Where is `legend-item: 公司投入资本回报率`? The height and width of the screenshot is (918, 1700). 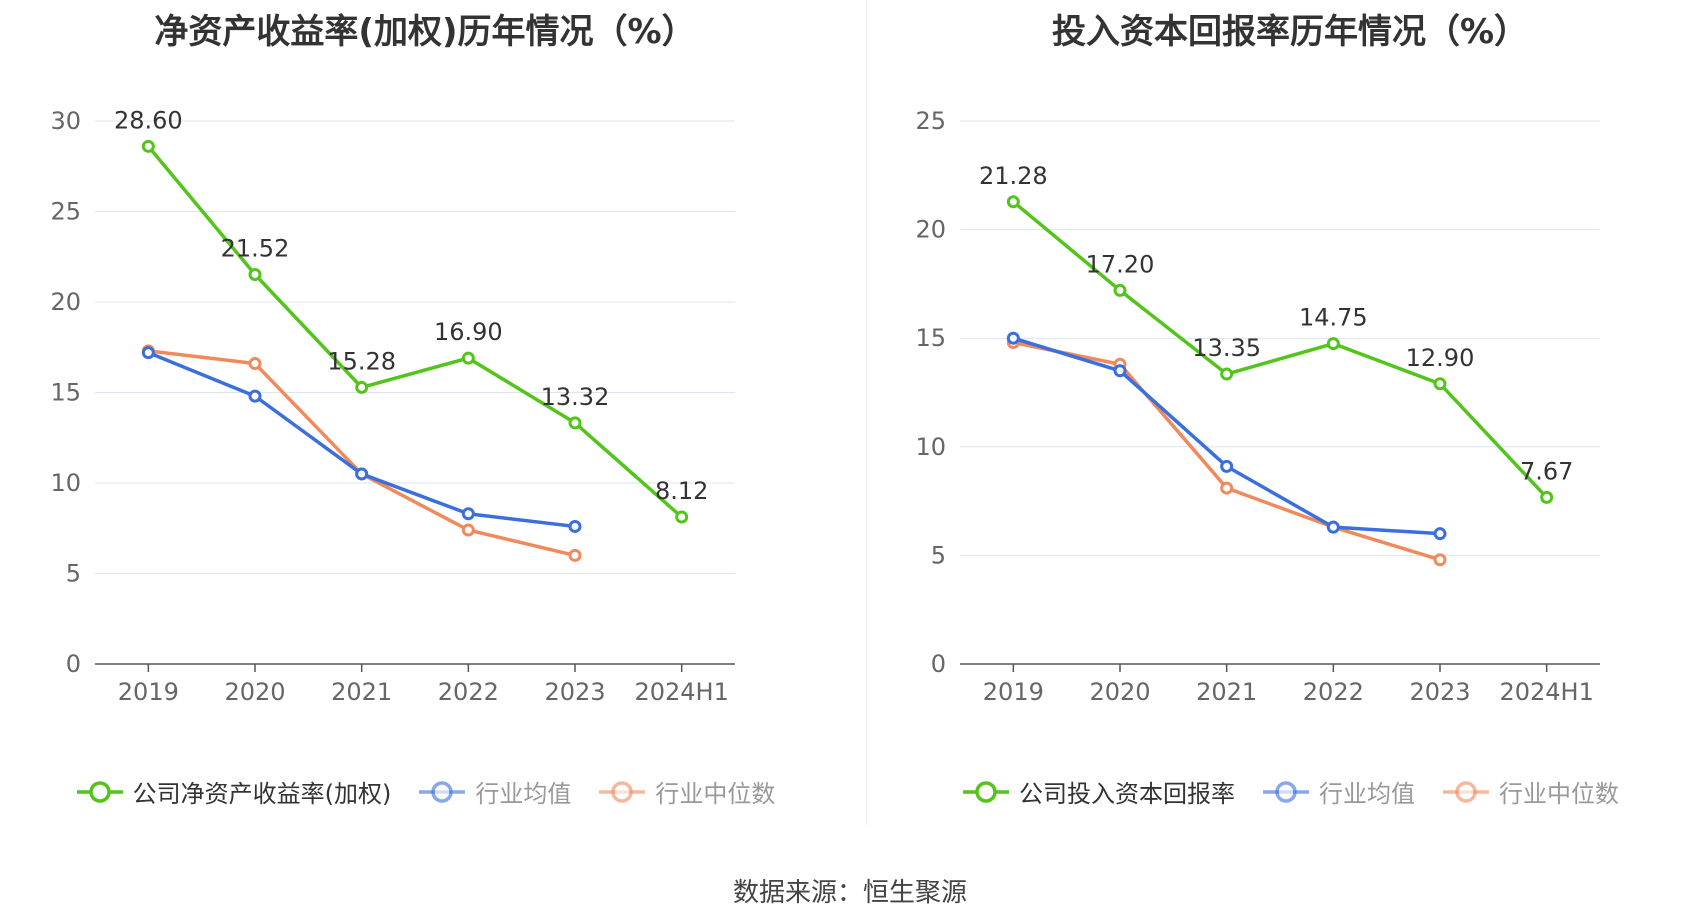 legend-item: 公司投入资本回报率 is located at coordinates (1098, 791).